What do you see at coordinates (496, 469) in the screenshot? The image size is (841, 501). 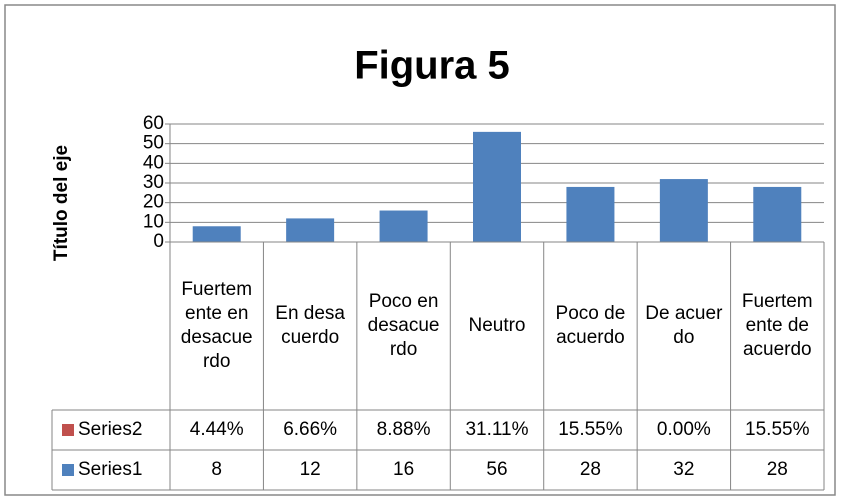 I see `table-value: 56` at bounding box center [496, 469].